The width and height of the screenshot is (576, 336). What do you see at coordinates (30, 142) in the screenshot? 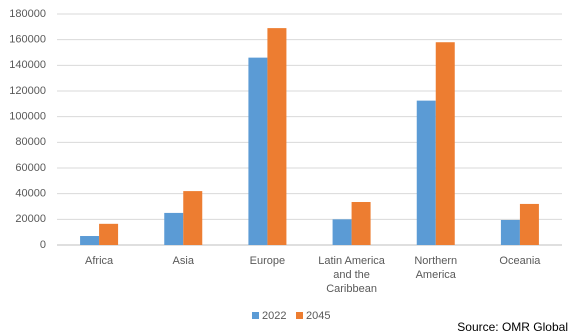
I see `y-tick-label: 80000` at bounding box center [30, 142].